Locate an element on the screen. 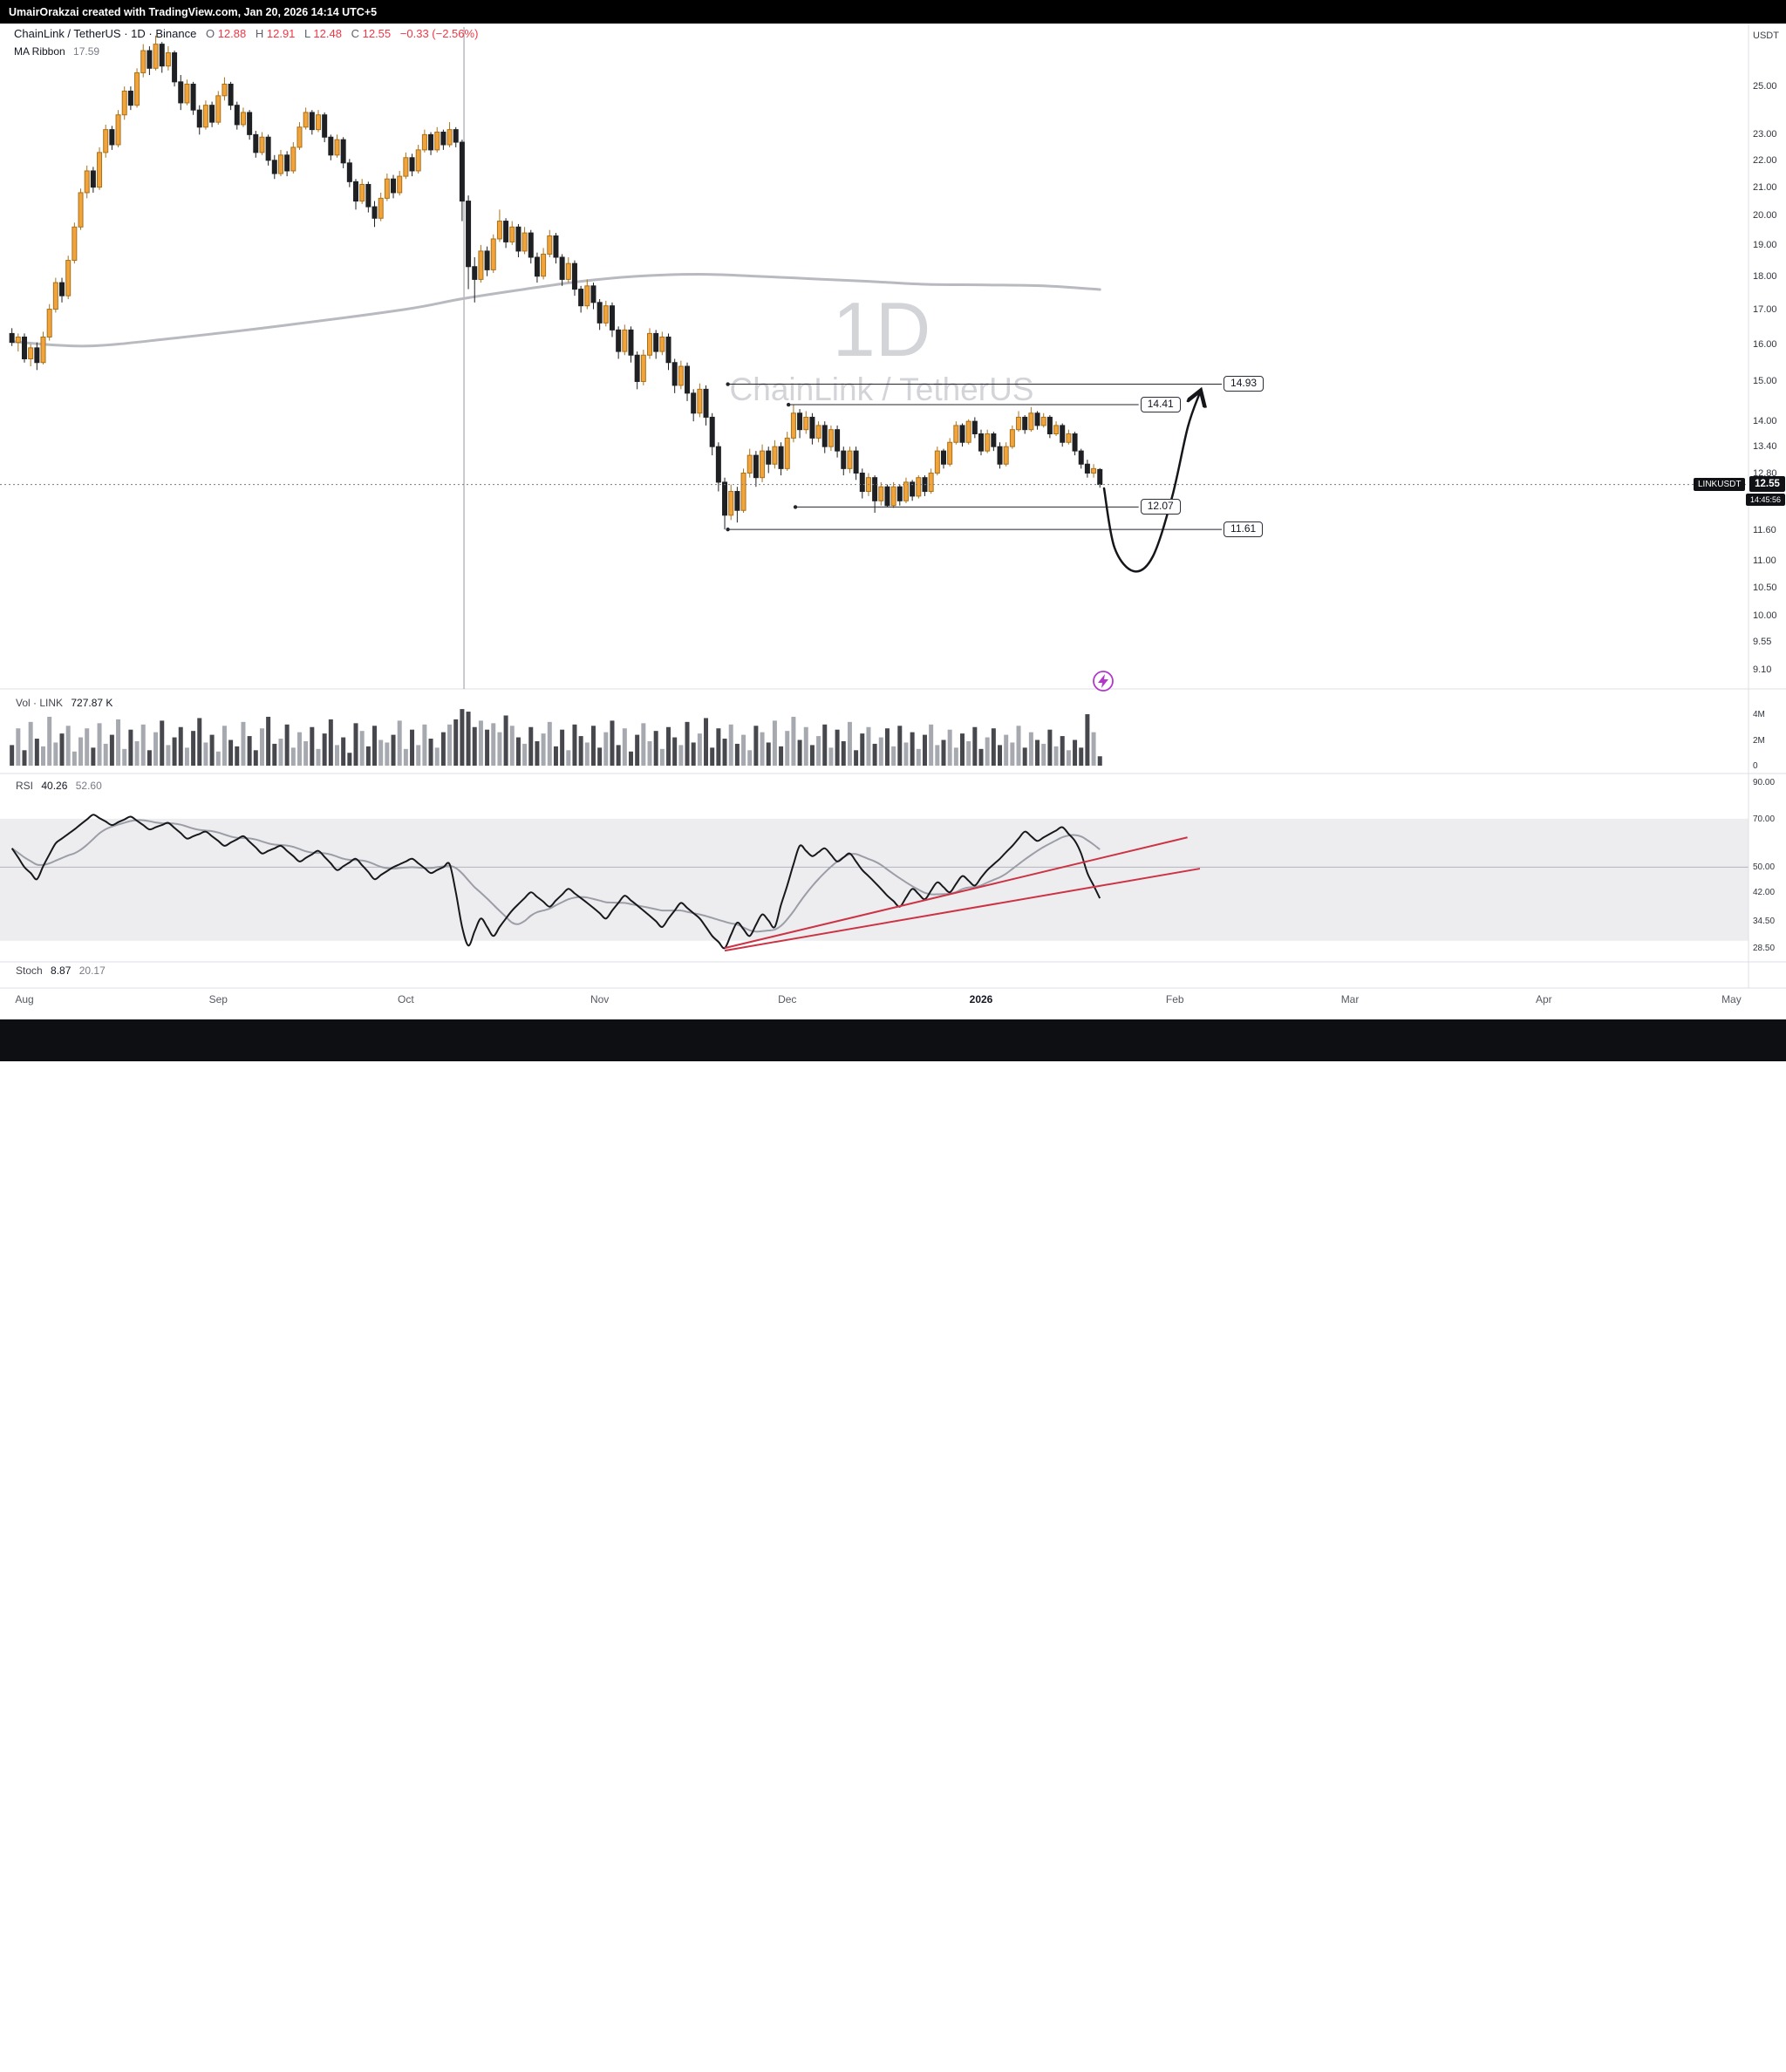 The height and width of the screenshot is (2072, 1786). price-level-box: 12.07 is located at coordinates (1160, 506).